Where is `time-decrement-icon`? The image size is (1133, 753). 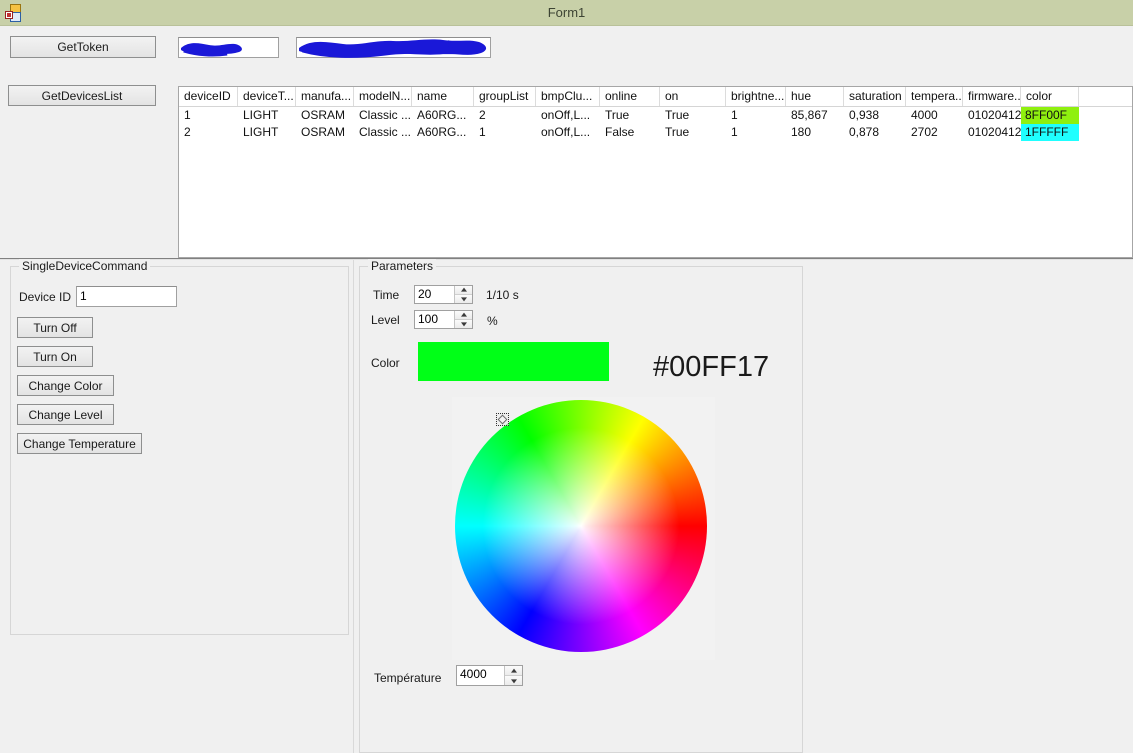
time-decrement-icon is located at coordinates (463, 299).